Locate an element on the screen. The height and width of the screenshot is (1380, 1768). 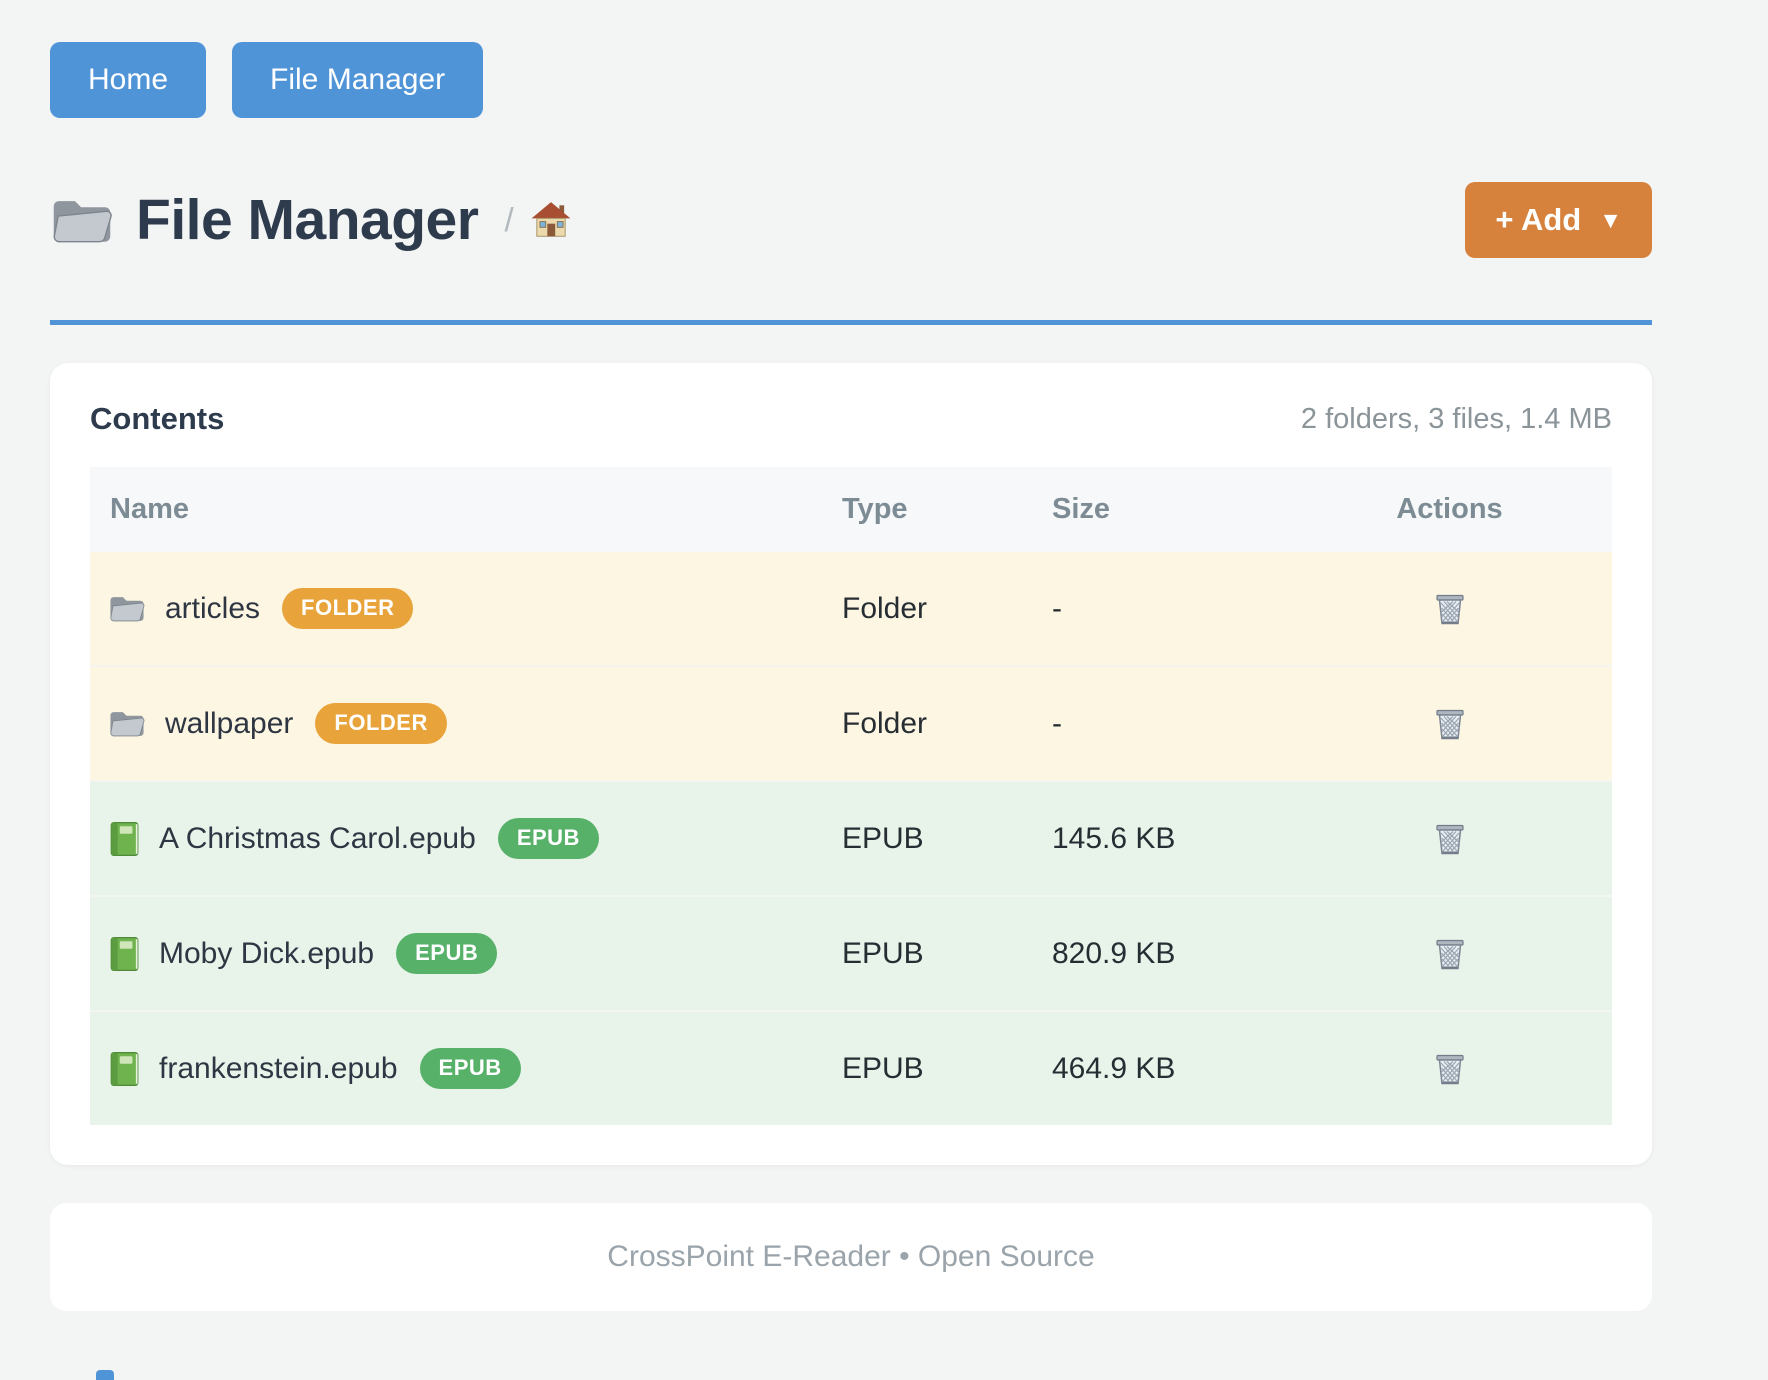
contents-title: Contents is located at coordinates (157, 418).